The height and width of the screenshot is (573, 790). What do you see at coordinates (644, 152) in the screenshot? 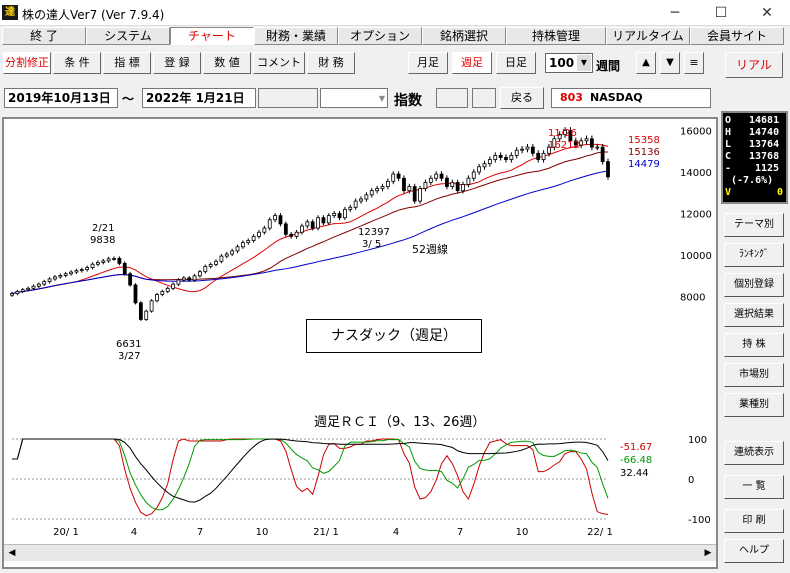
I see `ma-mid-value: 15136` at bounding box center [644, 152].